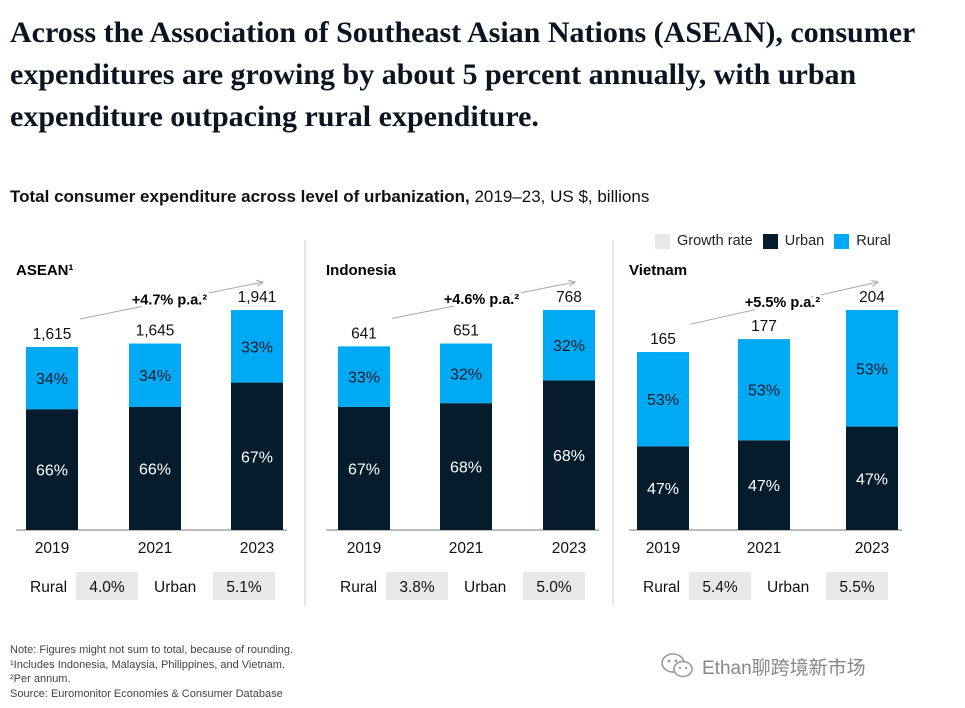 Image resolution: width=965 pixels, height=708 pixels. What do you see at coordinates (804, 241) in the screenshot?
I see `legend-label-urban: Urban` at bounding box center [804, 241].